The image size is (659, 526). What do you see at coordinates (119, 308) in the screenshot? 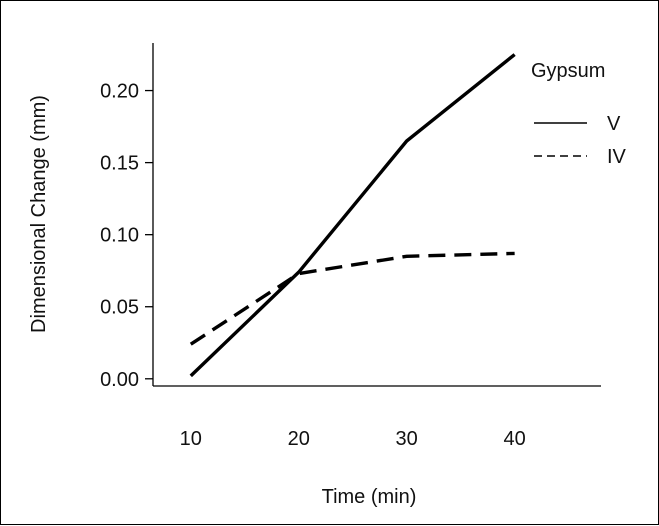
I see `y-tick-label: 0.05` at bounding box center [119, 308].